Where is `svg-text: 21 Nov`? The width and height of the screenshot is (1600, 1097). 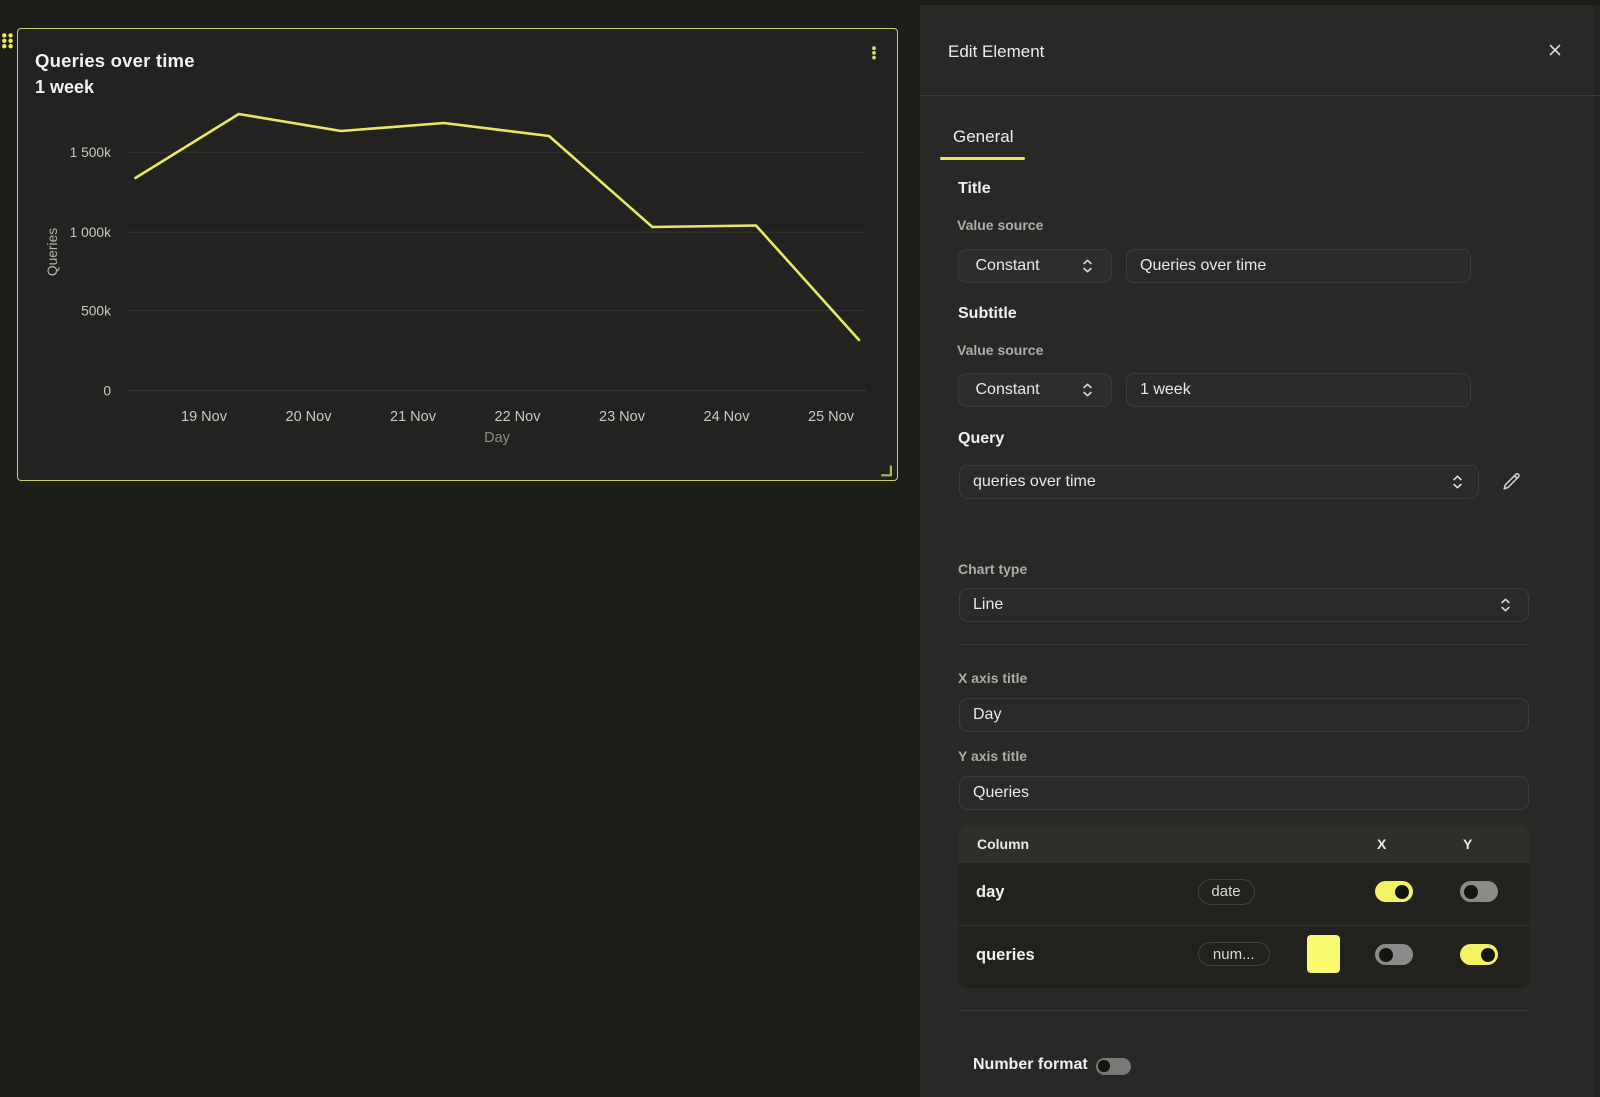 svg-text: 21 Nov is located at coordinates (413, 417).